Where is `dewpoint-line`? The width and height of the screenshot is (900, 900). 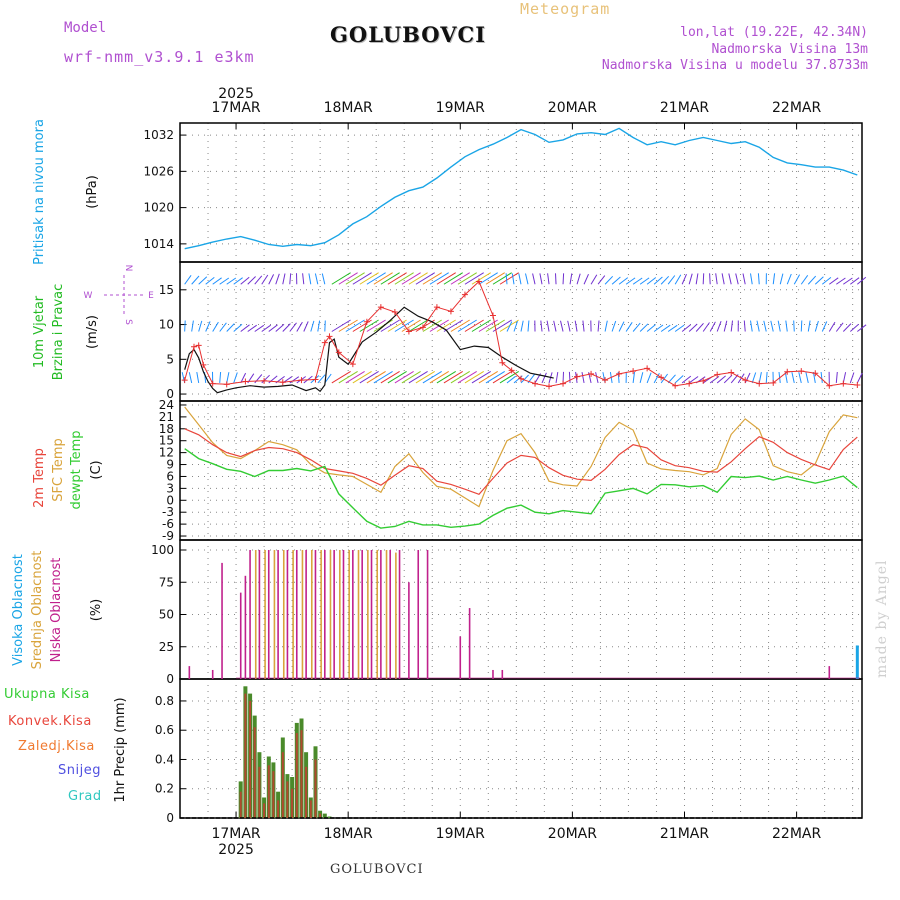
dewpoint-line is located at coordinates (521, 488).